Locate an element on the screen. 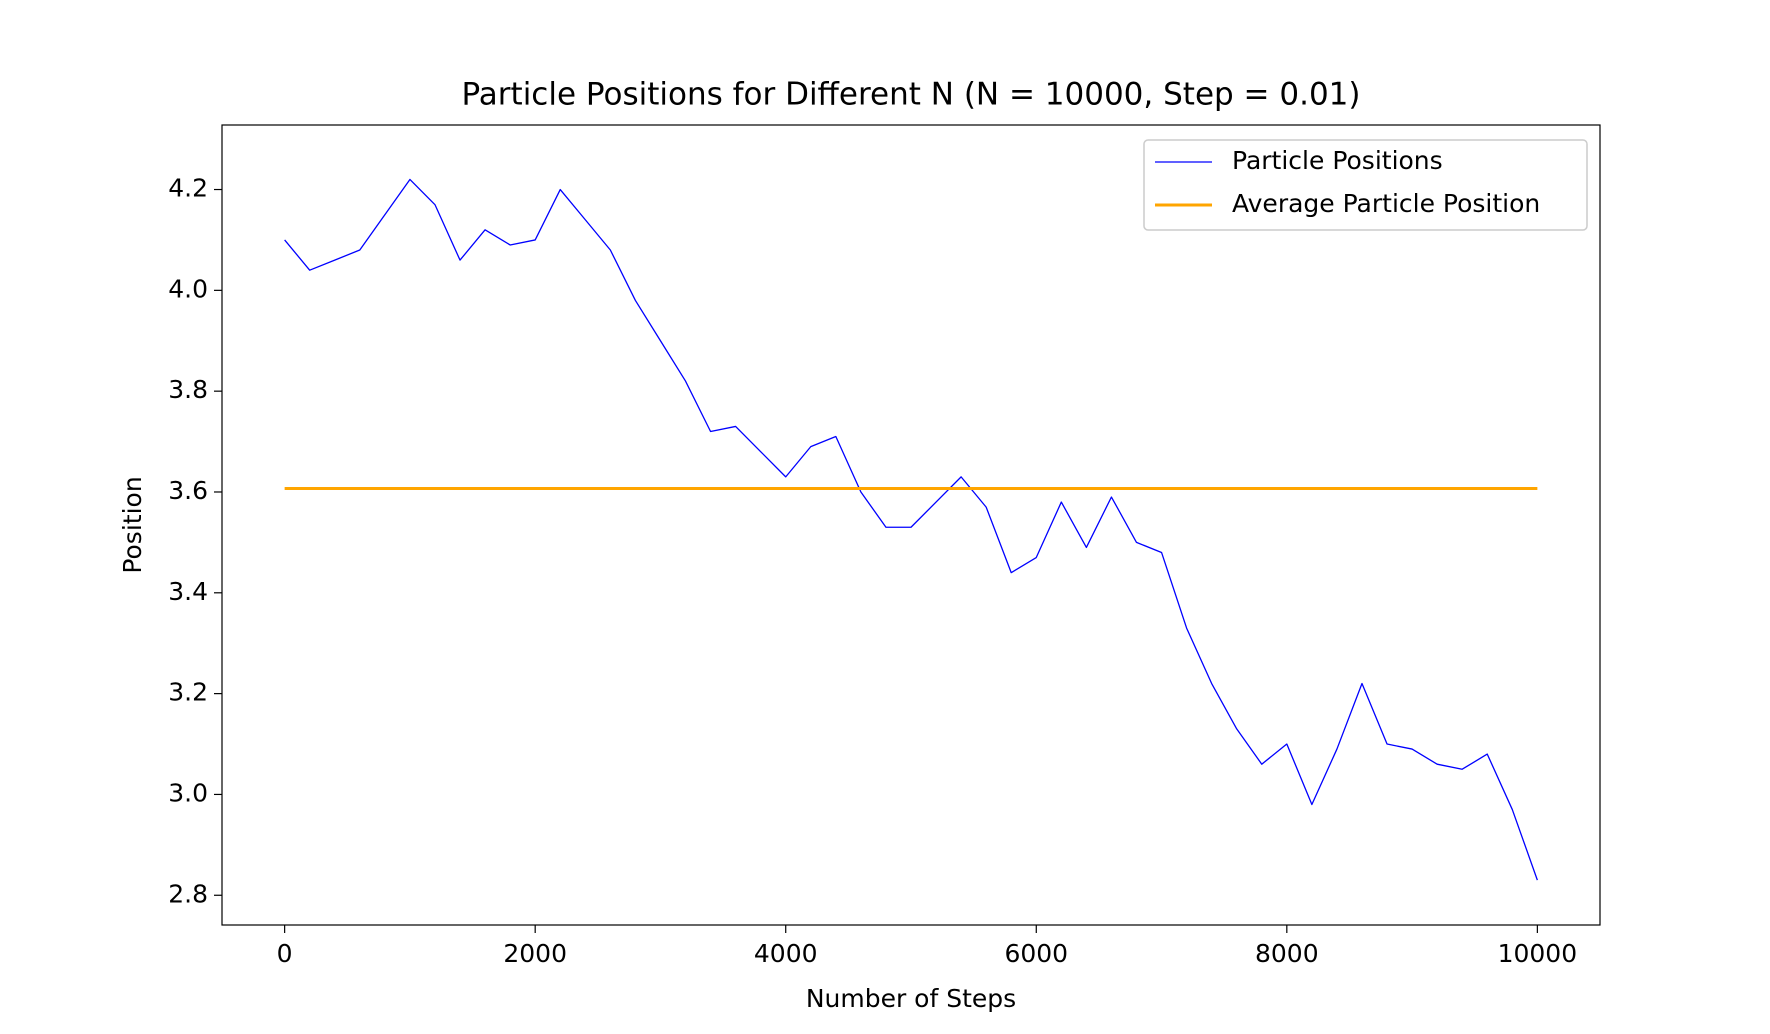  y-tick-label: 3.6 is located at coordinates (188, 490).